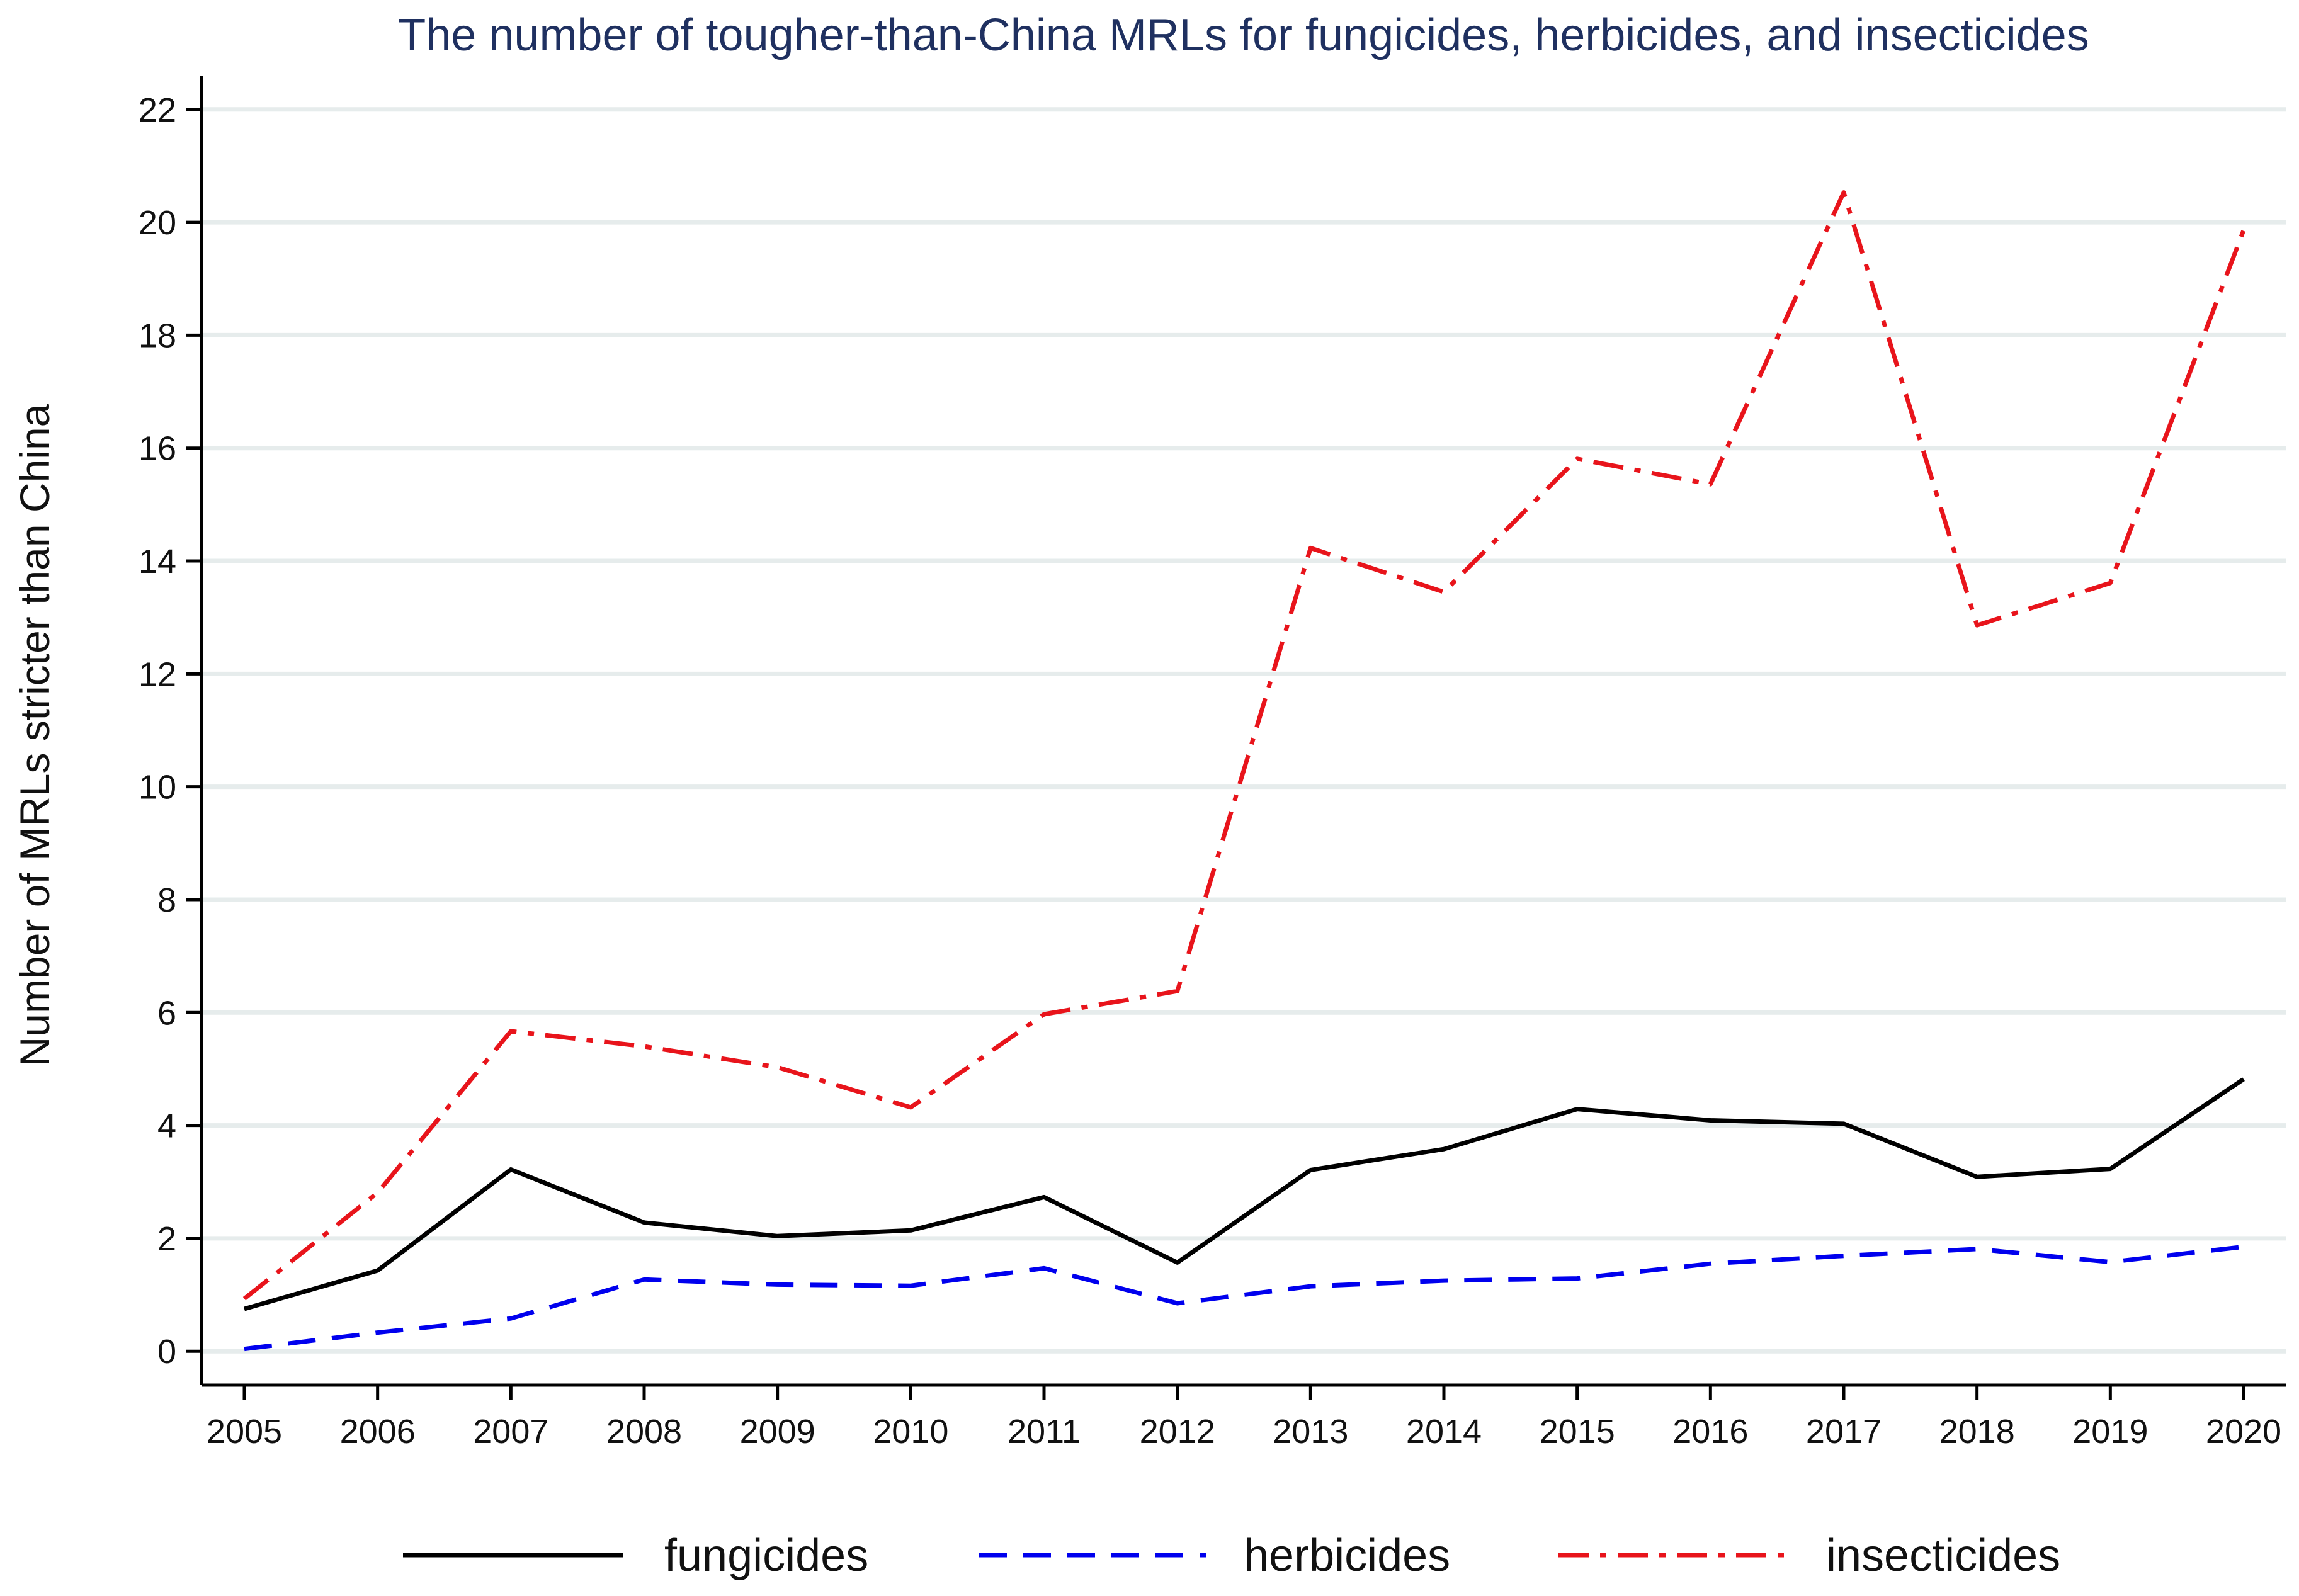 Image resolution: width=2299 pixels, height=1596 pixels. Describe the element at coordinates (166, 1239) in the screenshot. I see `y-tick-label-2: 2` at that location.